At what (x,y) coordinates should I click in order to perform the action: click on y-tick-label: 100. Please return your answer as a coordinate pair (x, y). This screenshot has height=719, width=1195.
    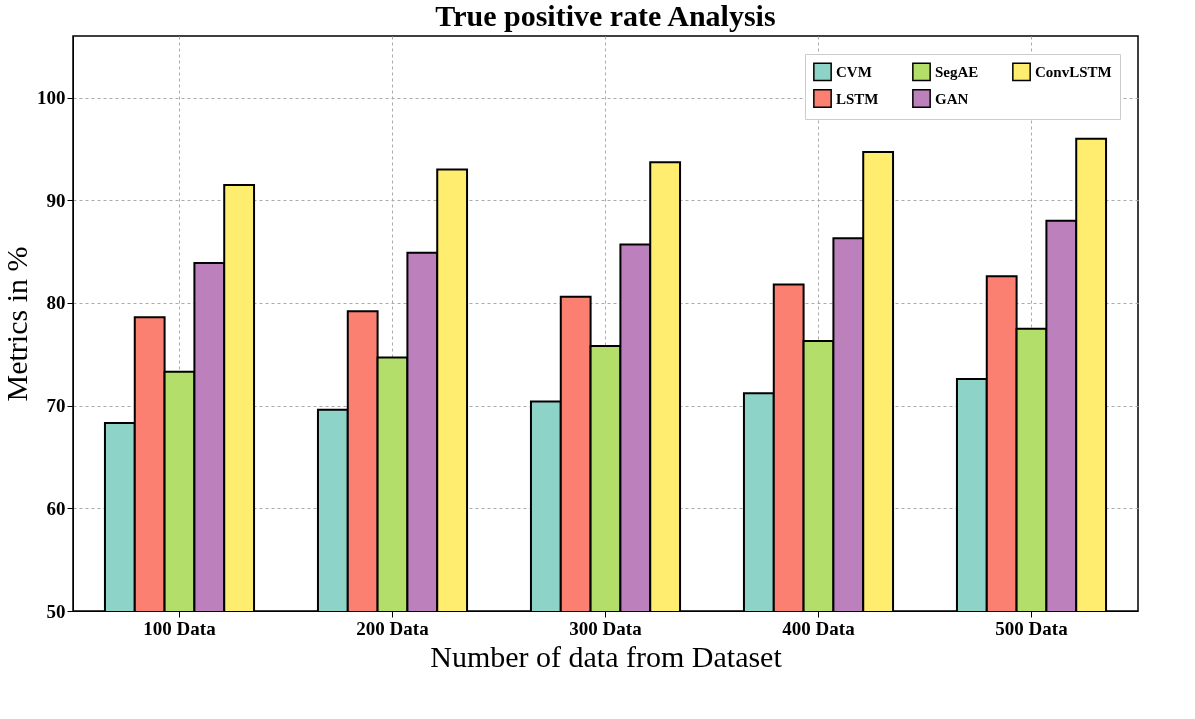
    Looking at the image, I should click on (51, 98).